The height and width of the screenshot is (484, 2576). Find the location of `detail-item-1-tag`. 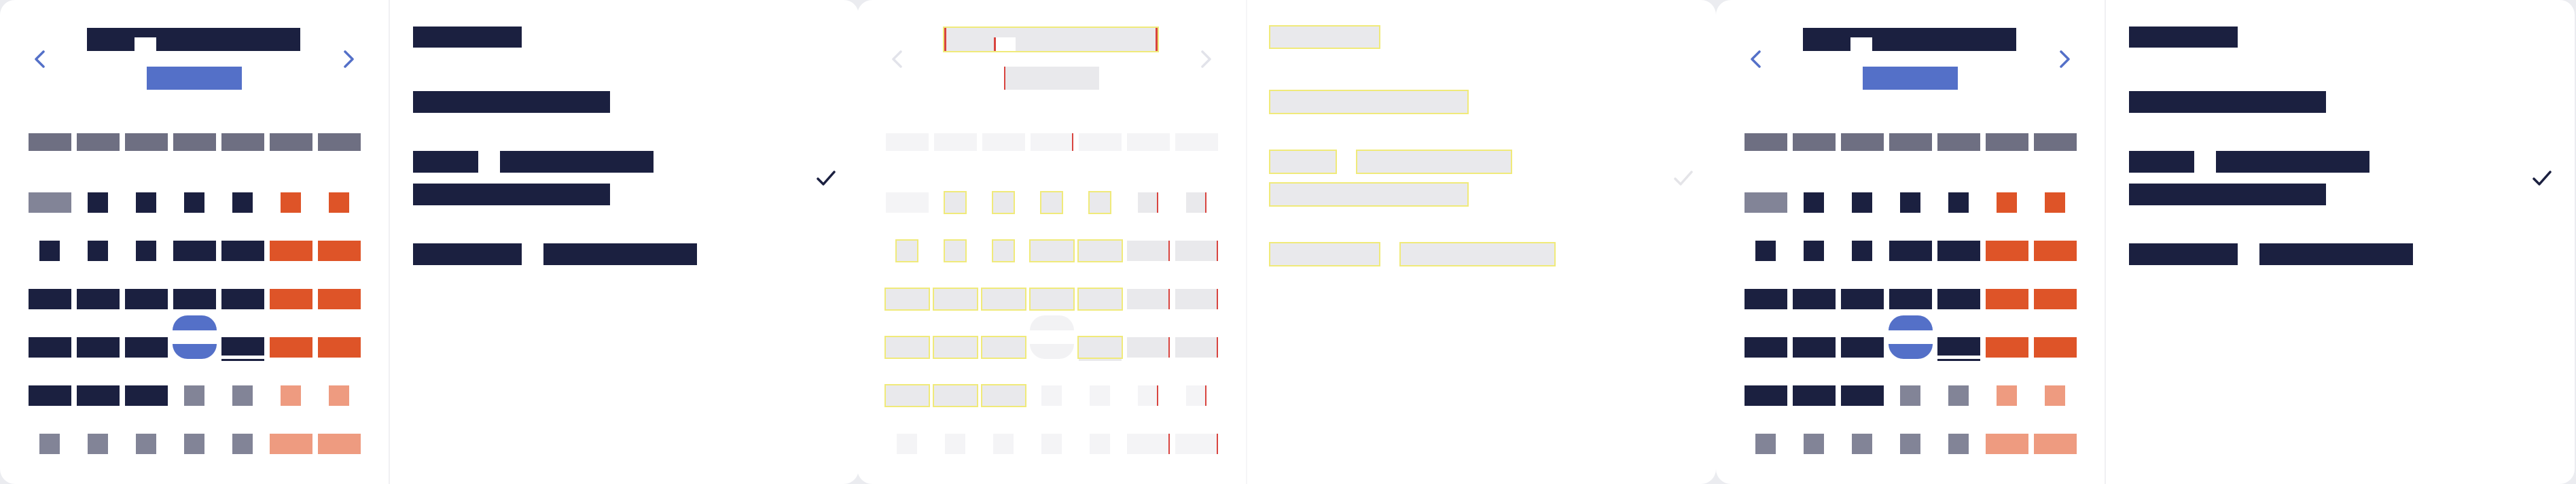

detail-item-1-tag is located at coordinates (2161, 162).